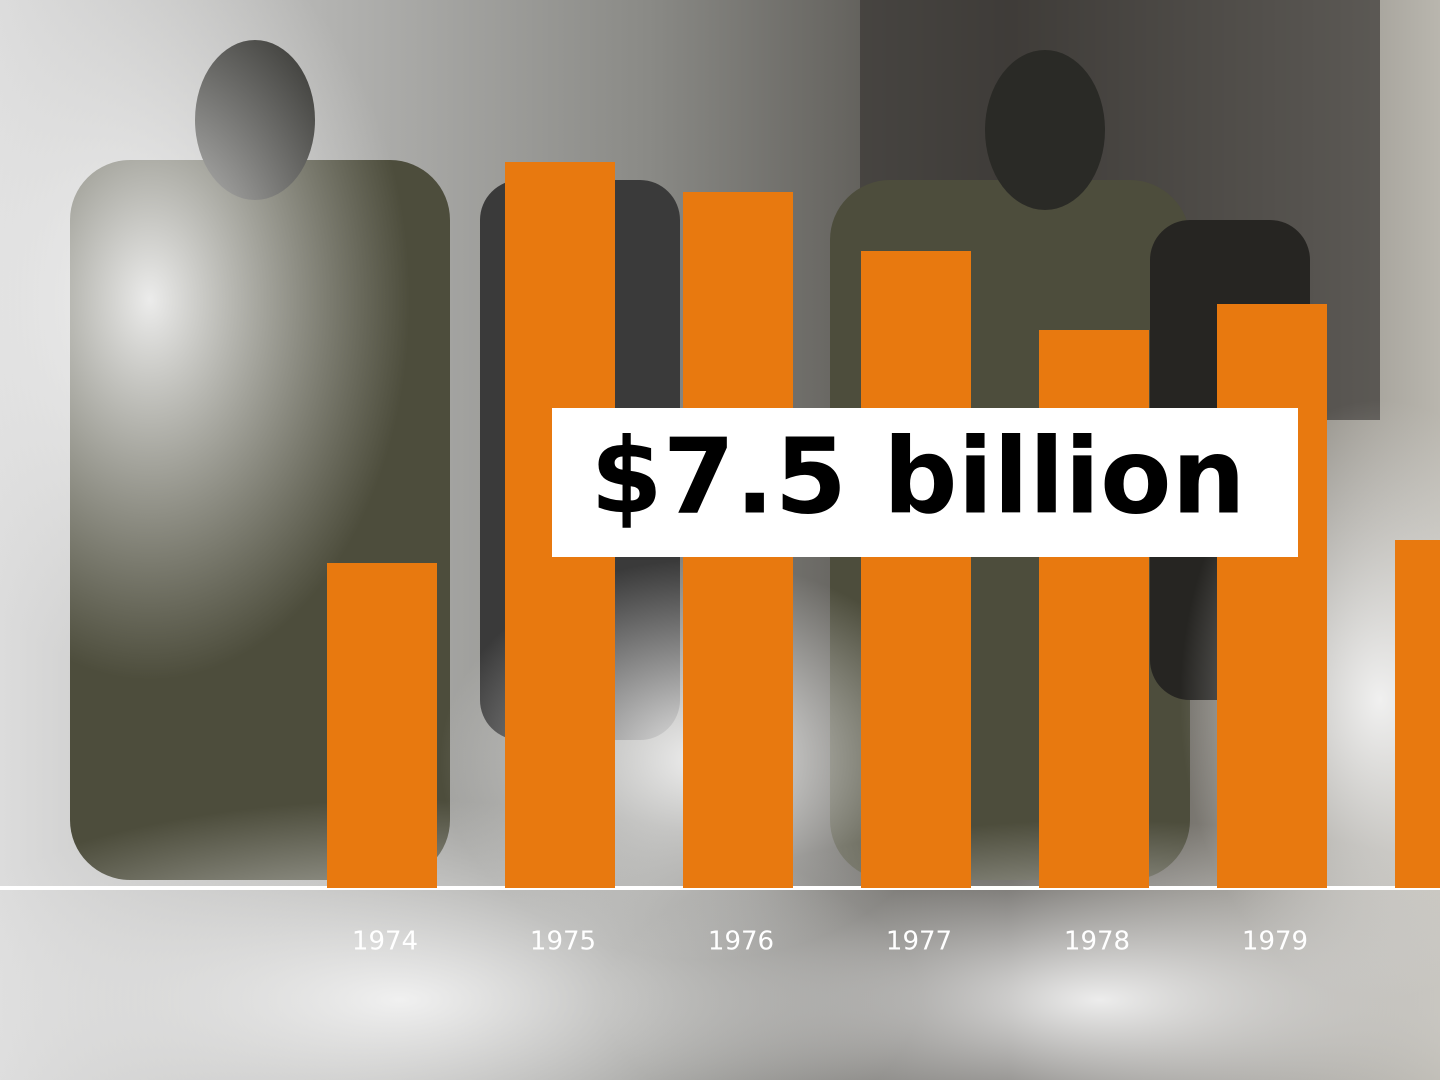 This screenshot has width=1440, height=1080. Describe the element at coordinates (563, 942) in the screenshot. I see `x-tick-label: 1975` at that location.